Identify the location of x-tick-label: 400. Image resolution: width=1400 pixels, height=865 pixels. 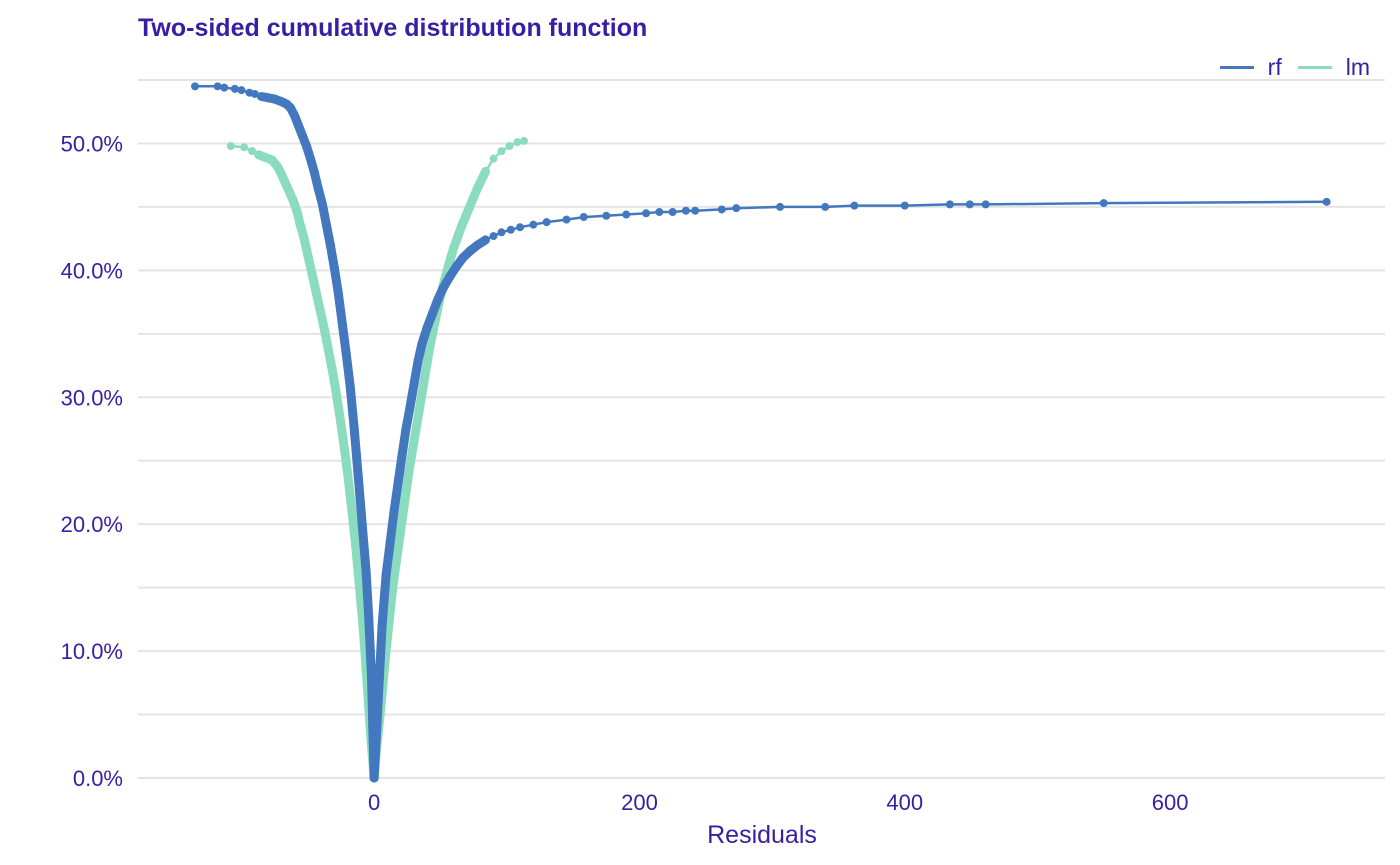
(904, 802).